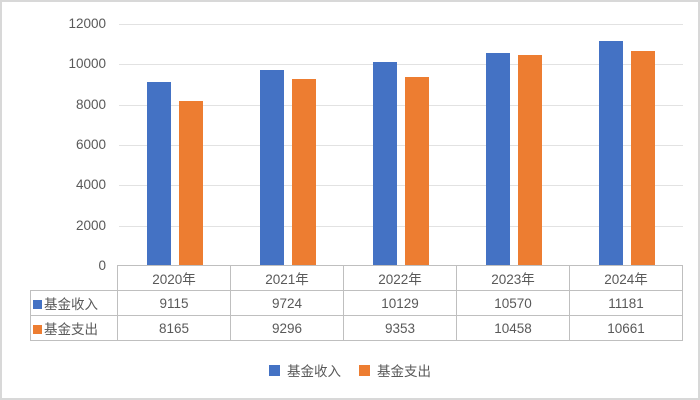 Image resolution: width=700 pixels, height=400 pixels. Describe the element at coordinates (304, 172) in the screenshot. I see `bar-基金支出-2021年` at that location.